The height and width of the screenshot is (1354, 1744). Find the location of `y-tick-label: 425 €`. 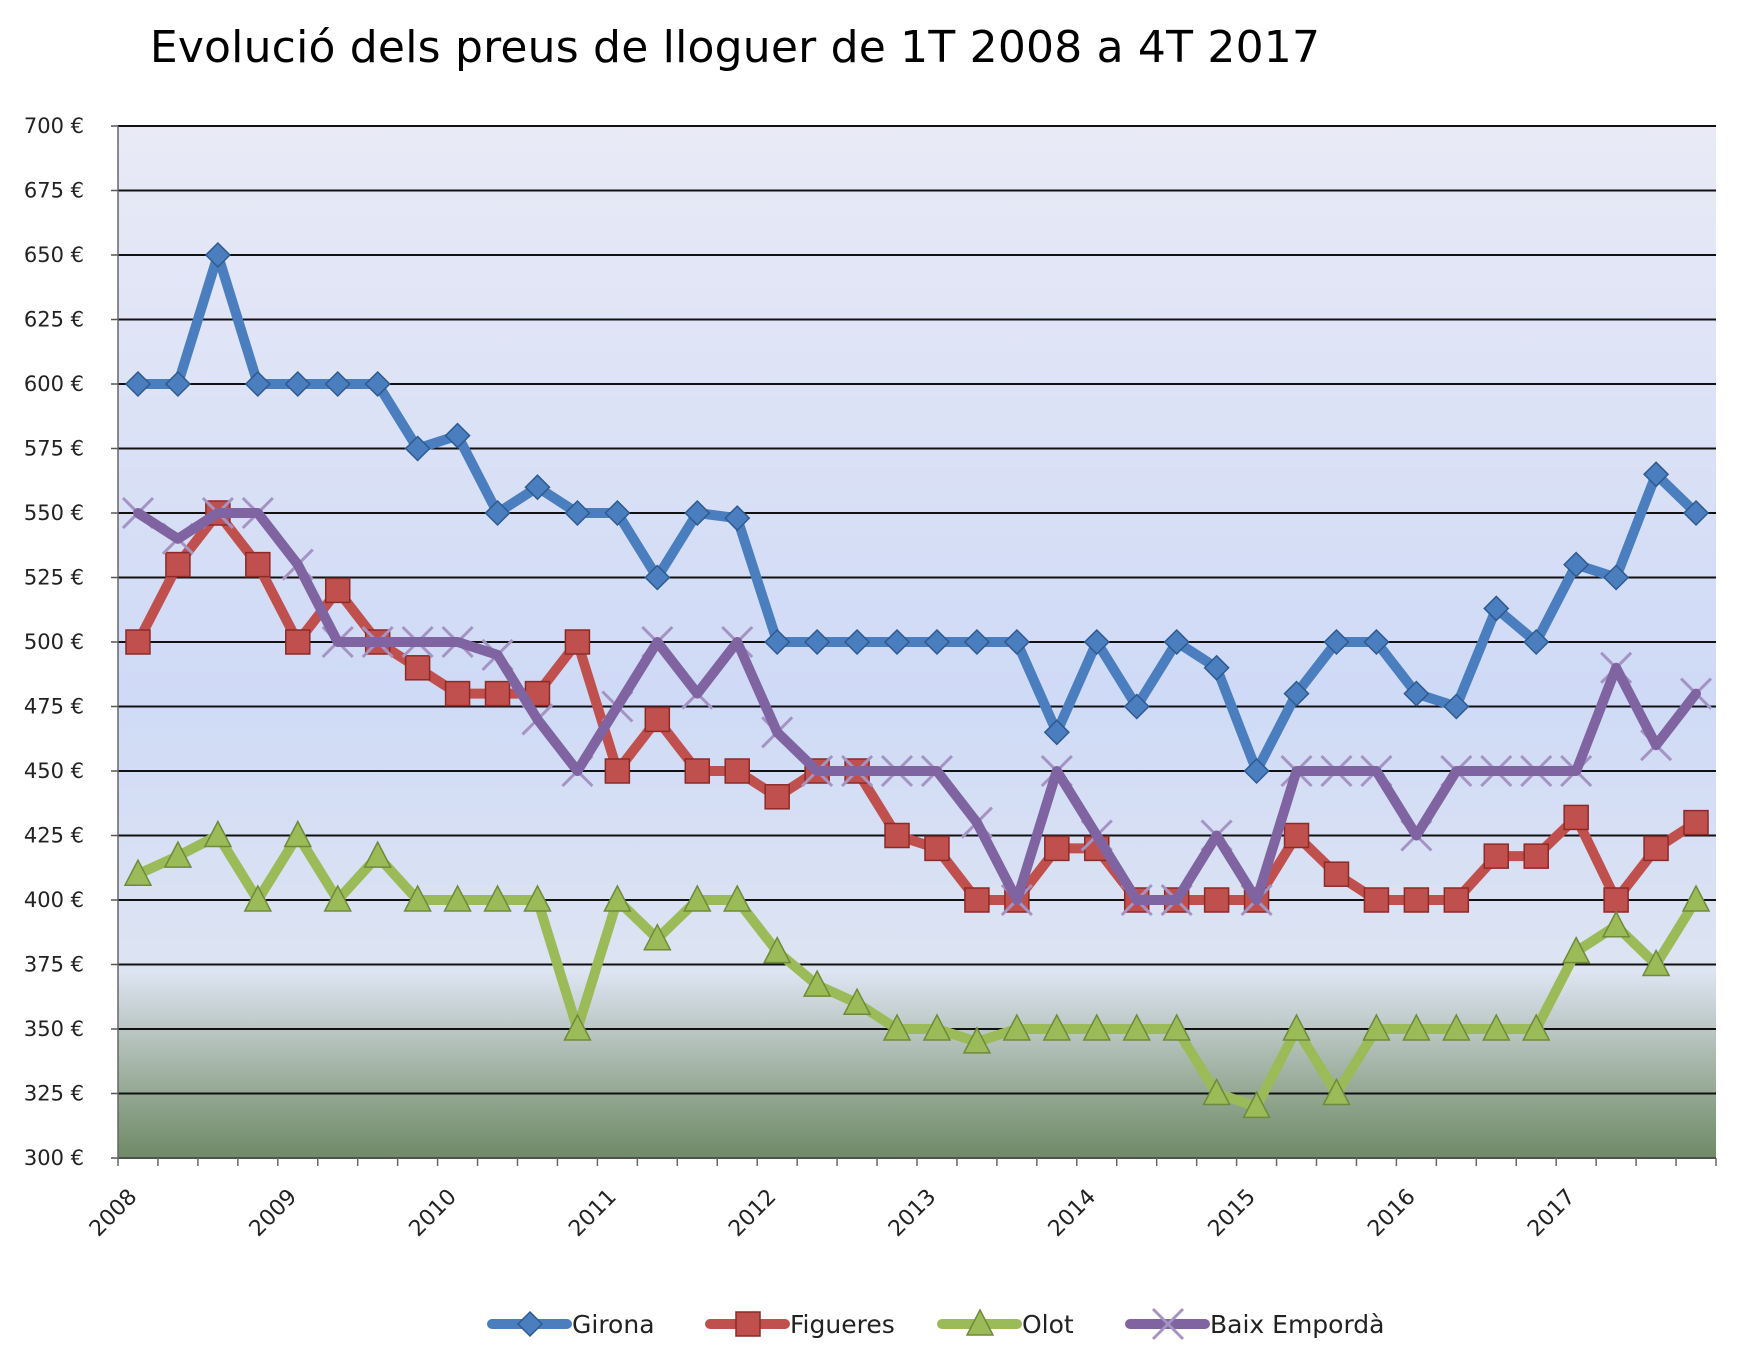

y-tick-label: 425 € is located at coordinates (54, 836).